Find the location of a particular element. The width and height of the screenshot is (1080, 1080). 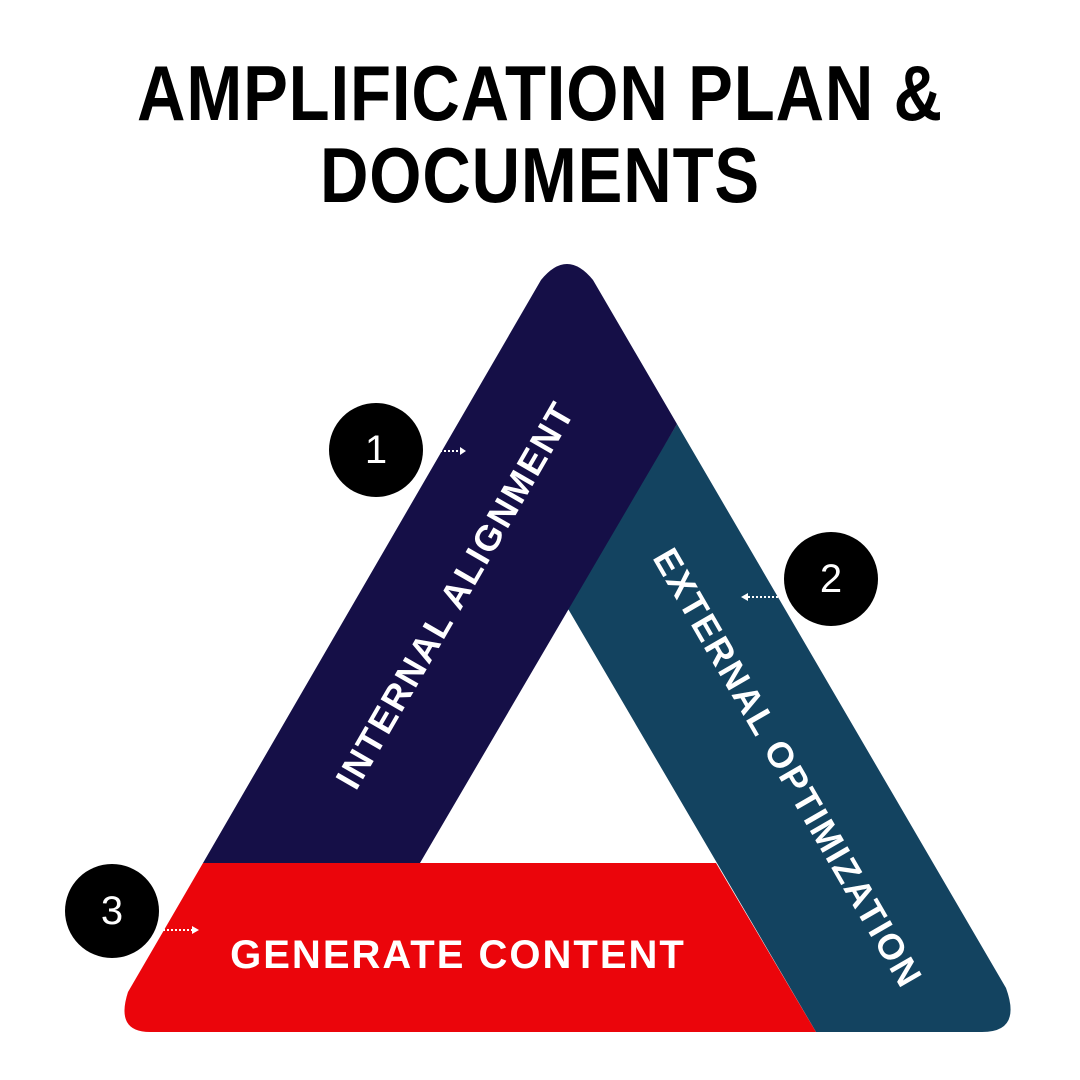

generate-content-band is located at coordinates (470, 947).